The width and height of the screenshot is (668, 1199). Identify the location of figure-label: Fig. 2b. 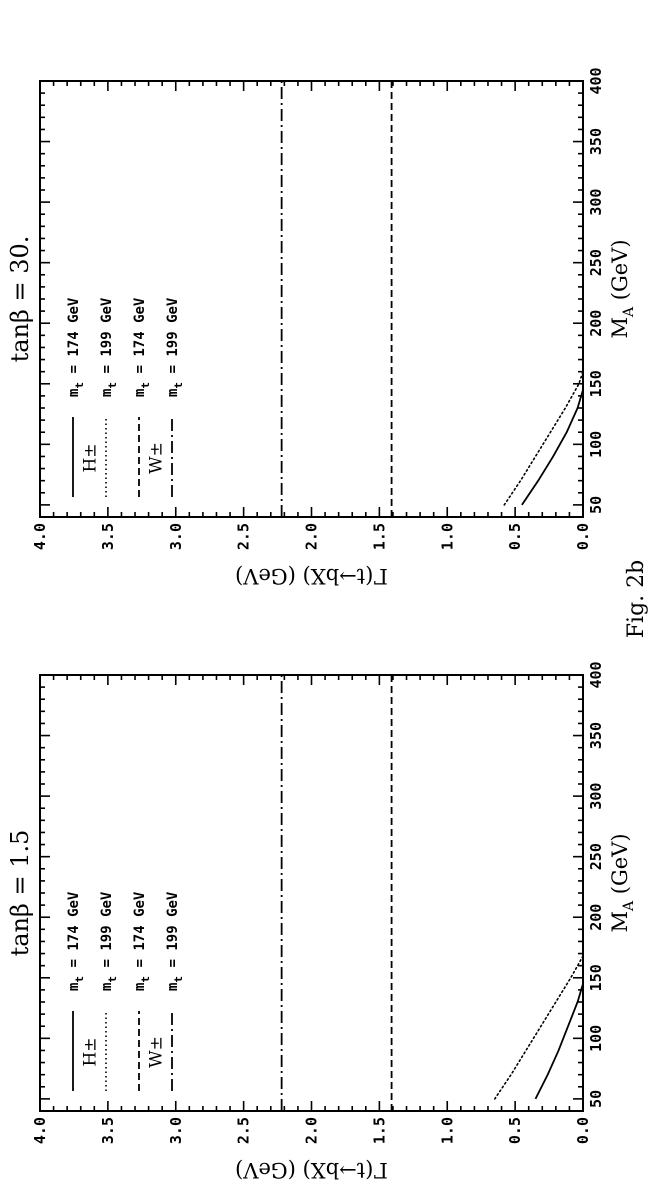
(636, 599).